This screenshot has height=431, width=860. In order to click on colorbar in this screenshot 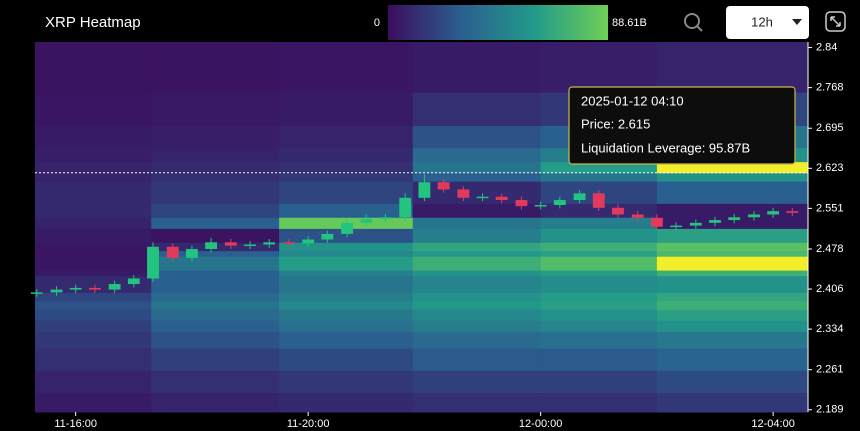, I will do `click(498, 22)`.